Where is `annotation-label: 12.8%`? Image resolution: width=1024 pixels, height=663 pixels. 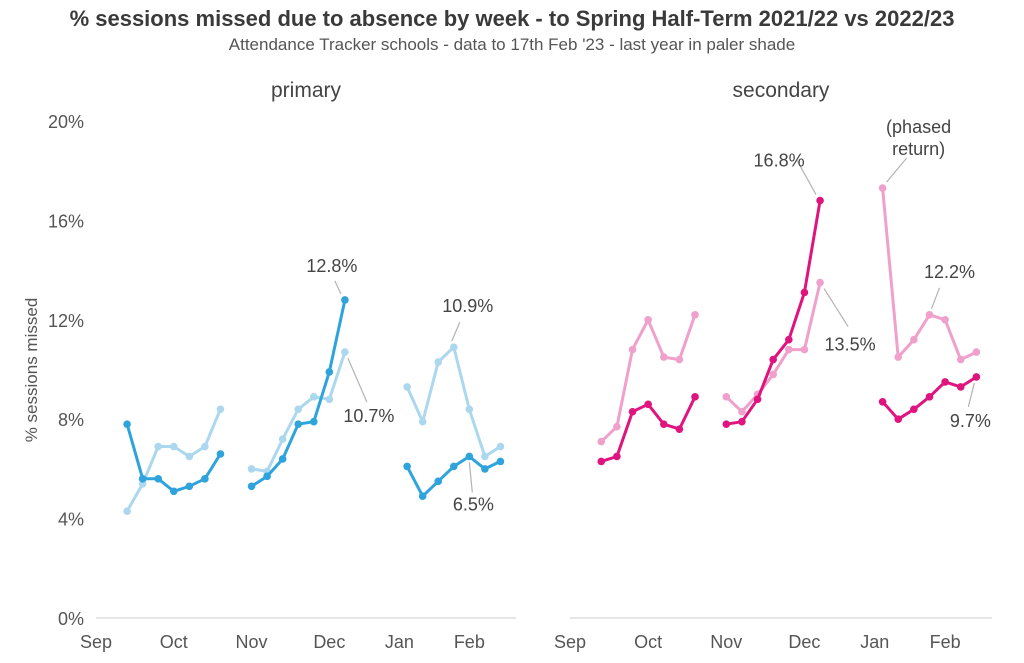
annotation-label: 12.8% is located at coordinates (331, 266).